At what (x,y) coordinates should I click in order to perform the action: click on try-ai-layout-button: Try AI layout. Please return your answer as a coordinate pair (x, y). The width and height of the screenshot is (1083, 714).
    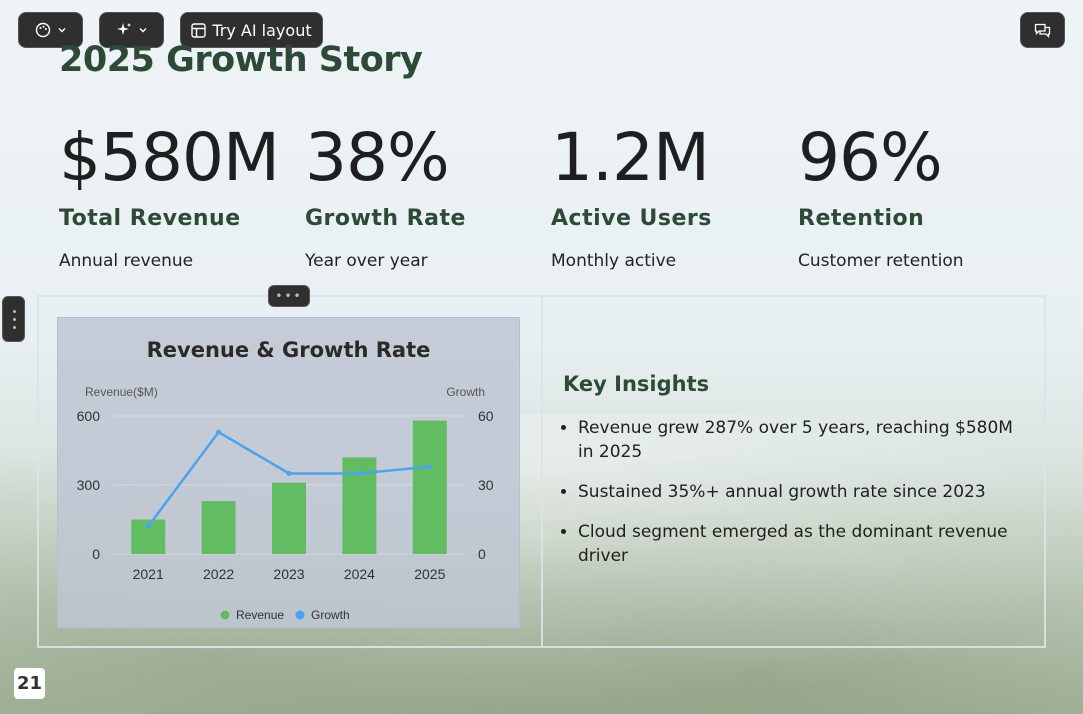
    Looking at the image, I should click on (251, 30).